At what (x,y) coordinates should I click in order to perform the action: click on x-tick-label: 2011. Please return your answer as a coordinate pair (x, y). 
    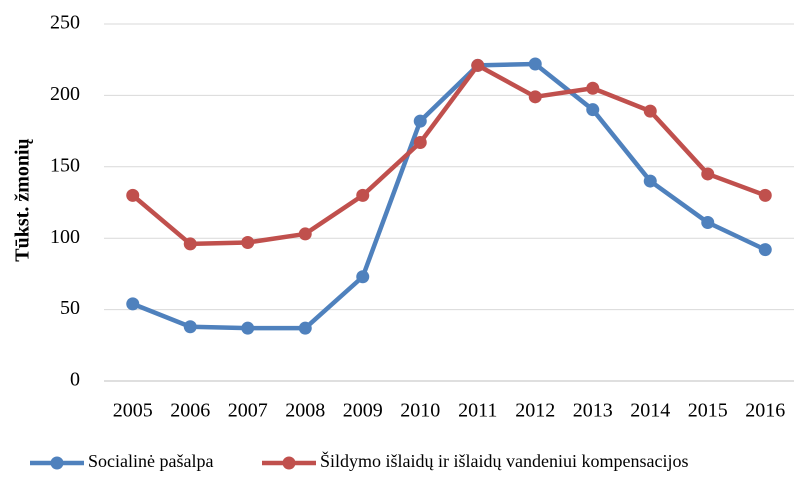
    Looking at the image, I should click on (477, 411).